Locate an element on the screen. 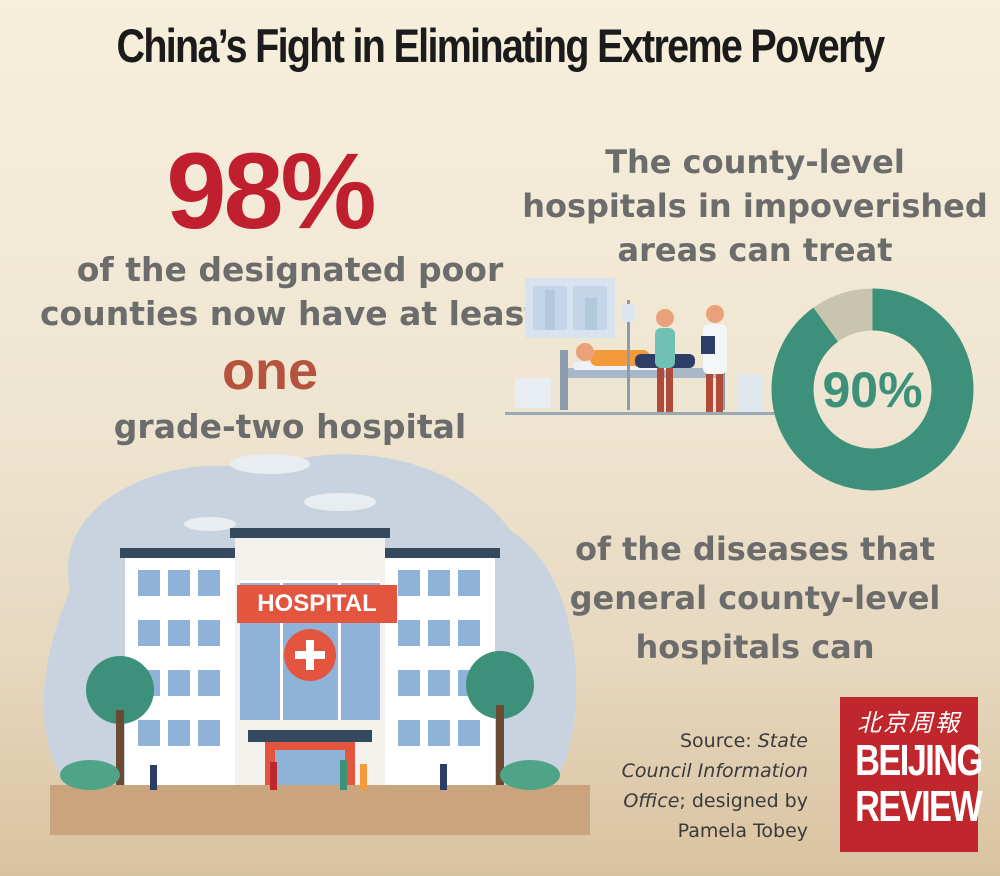 This screenshot has width=1000, height=876. donut-percent-label: 90% is located at coordinates (872, 390).